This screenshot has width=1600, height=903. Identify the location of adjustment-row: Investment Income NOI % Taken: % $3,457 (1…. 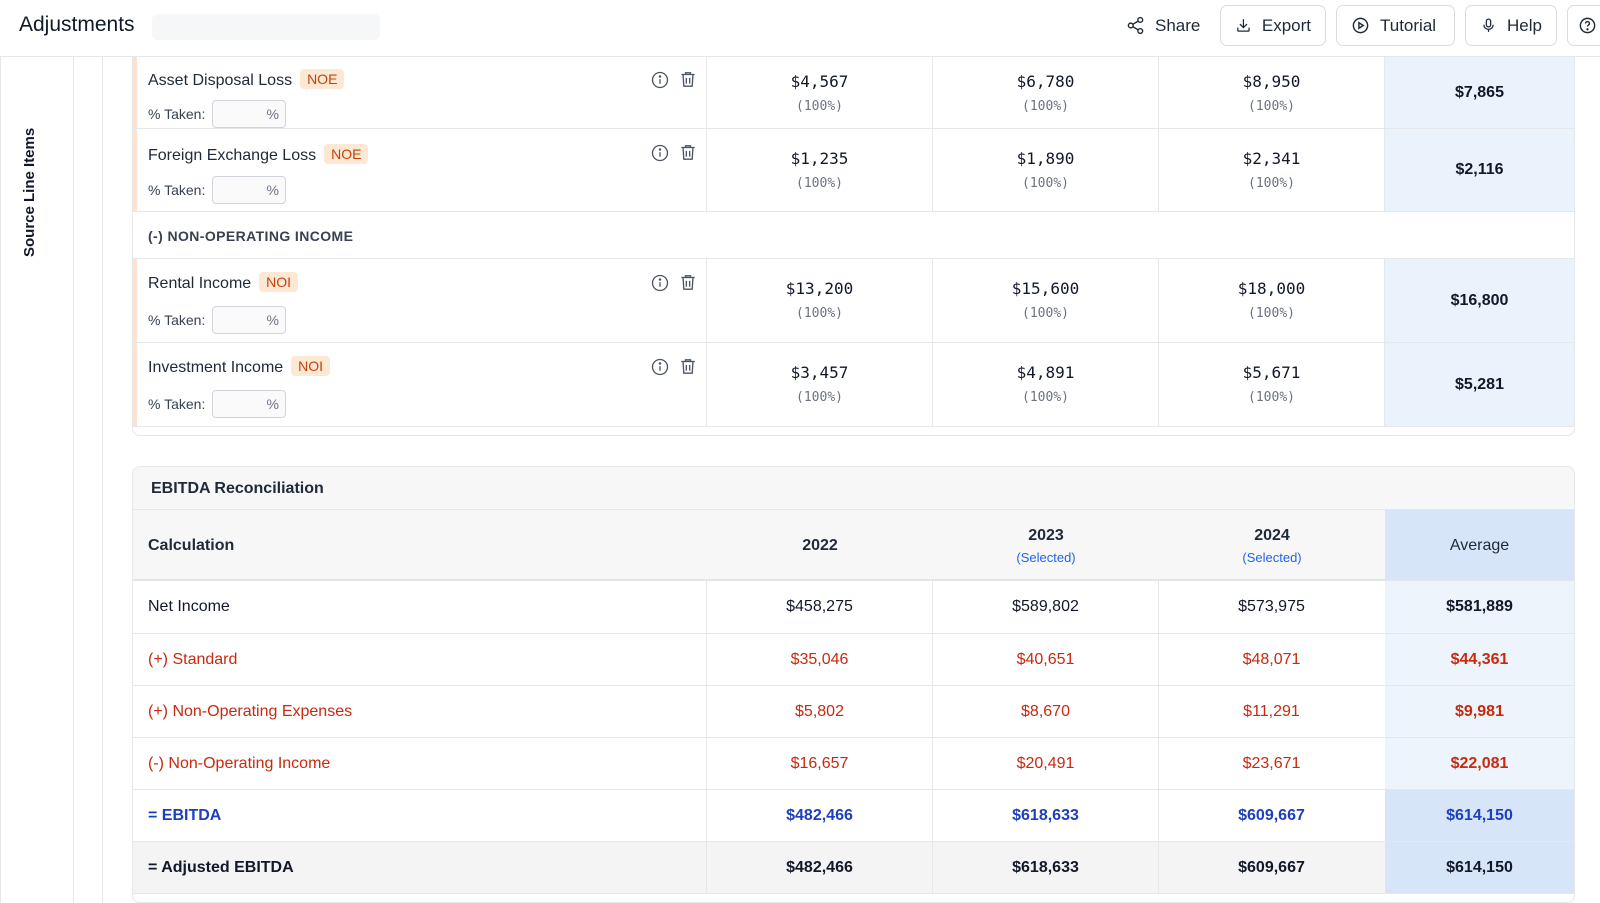
(853, 385).